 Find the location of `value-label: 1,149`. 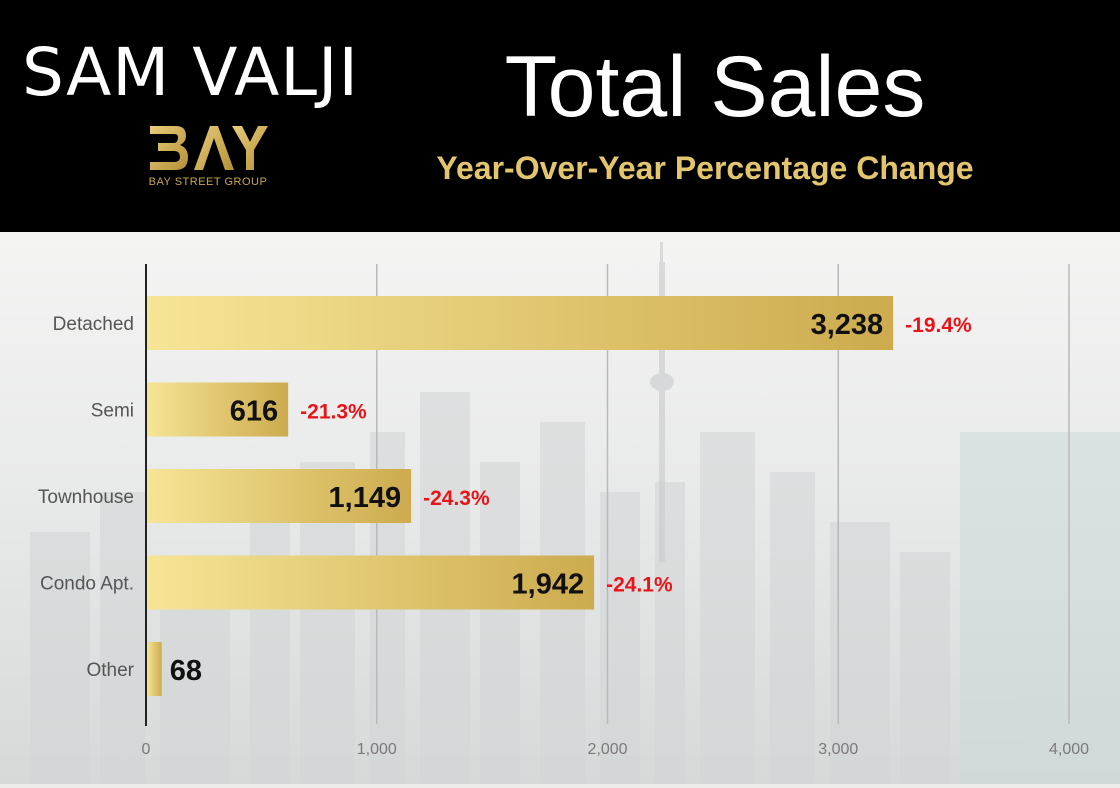

value-label: 1,149 is located at coordinates (365, 498).